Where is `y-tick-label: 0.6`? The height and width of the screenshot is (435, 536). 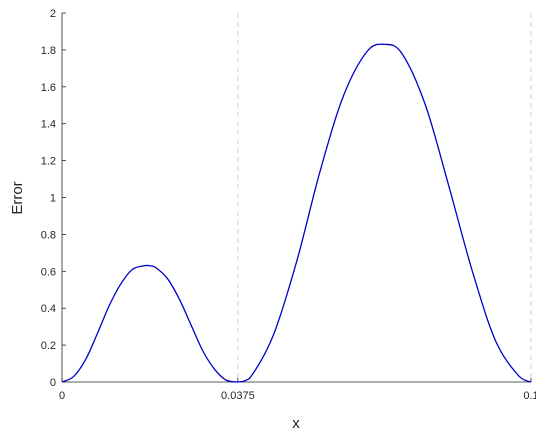 y-tick-label: 0.6 is located at coordinates (48, 272).